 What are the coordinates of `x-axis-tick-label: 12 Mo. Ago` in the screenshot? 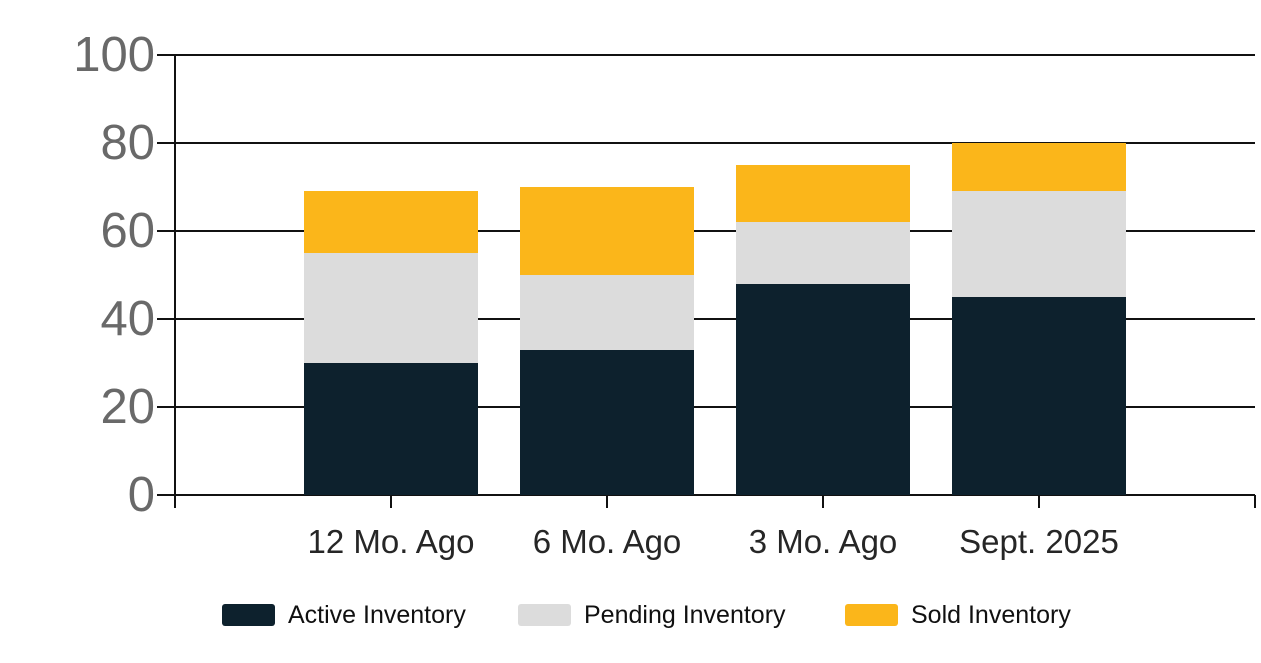 It's located at (391, 541).